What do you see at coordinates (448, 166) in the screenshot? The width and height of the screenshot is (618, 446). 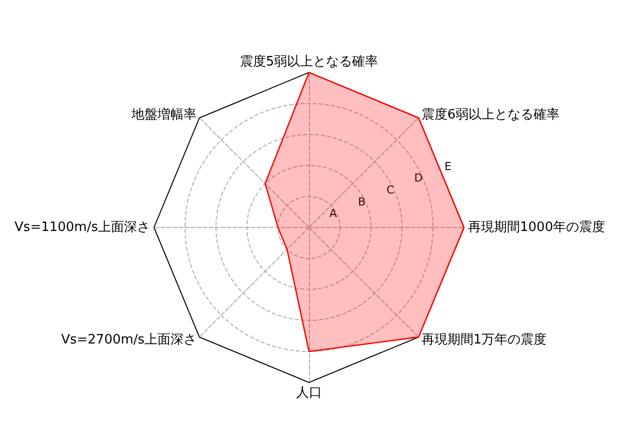 I see `y-tick-label: E` at bounding box center [448, 166].